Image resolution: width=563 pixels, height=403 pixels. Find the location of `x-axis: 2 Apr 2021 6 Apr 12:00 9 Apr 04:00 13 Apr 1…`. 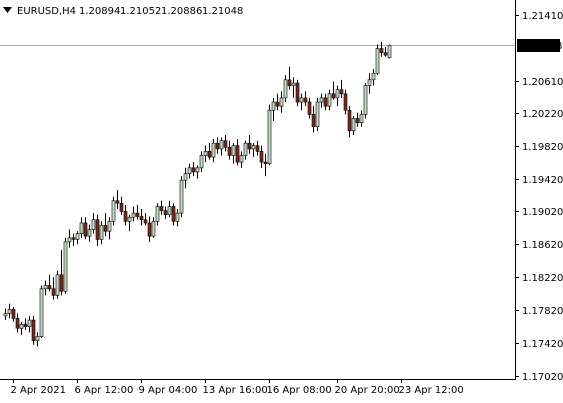

x-axis: 2 Apr 2021 6 Apr 12:00 9 Apr 04:00 13 Apr 1… is located at coordinates (237, 387).